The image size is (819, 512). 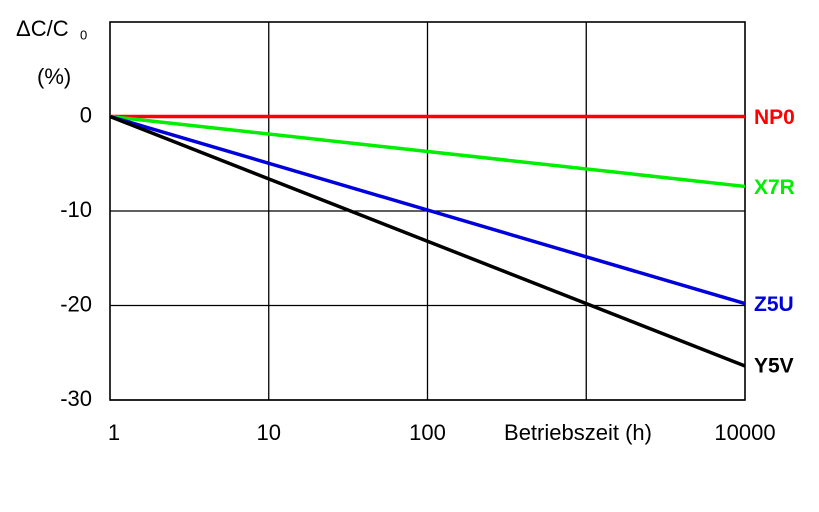 I want to click on x-axis-label: Betriebszeit (h), so click(x=578, y=432).